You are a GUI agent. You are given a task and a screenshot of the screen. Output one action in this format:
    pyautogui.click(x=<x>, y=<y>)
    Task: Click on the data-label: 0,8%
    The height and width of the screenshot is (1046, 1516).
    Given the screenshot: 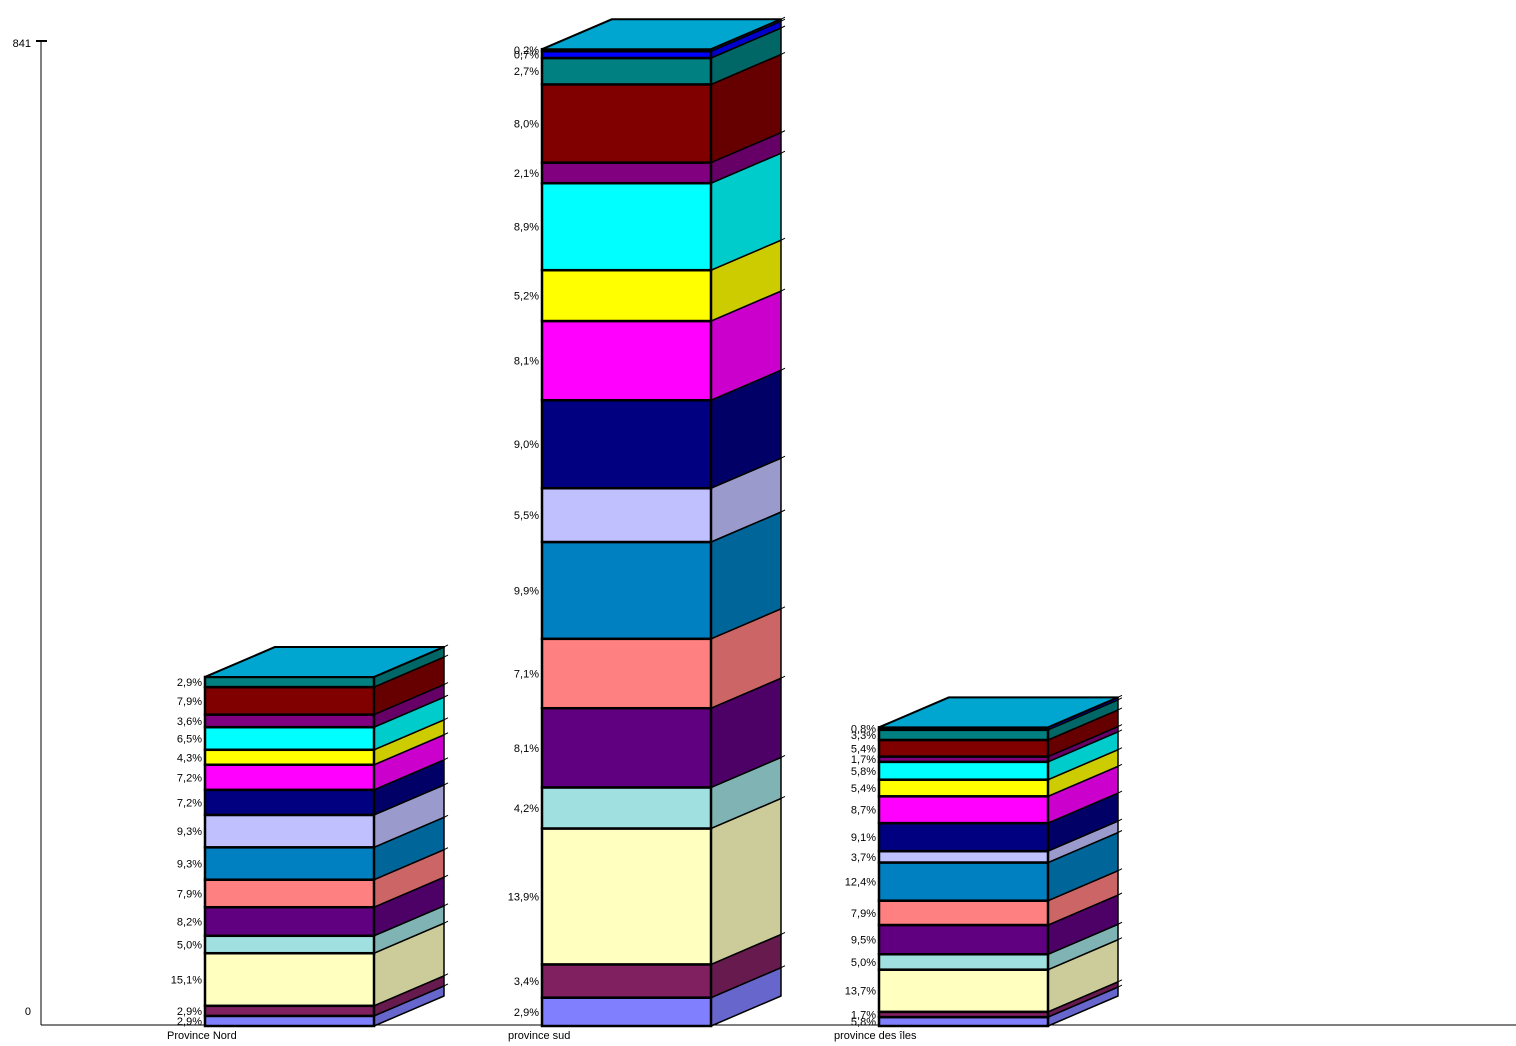 What is the action you would take?
    pyautogui.click(x=863, y=730)
    